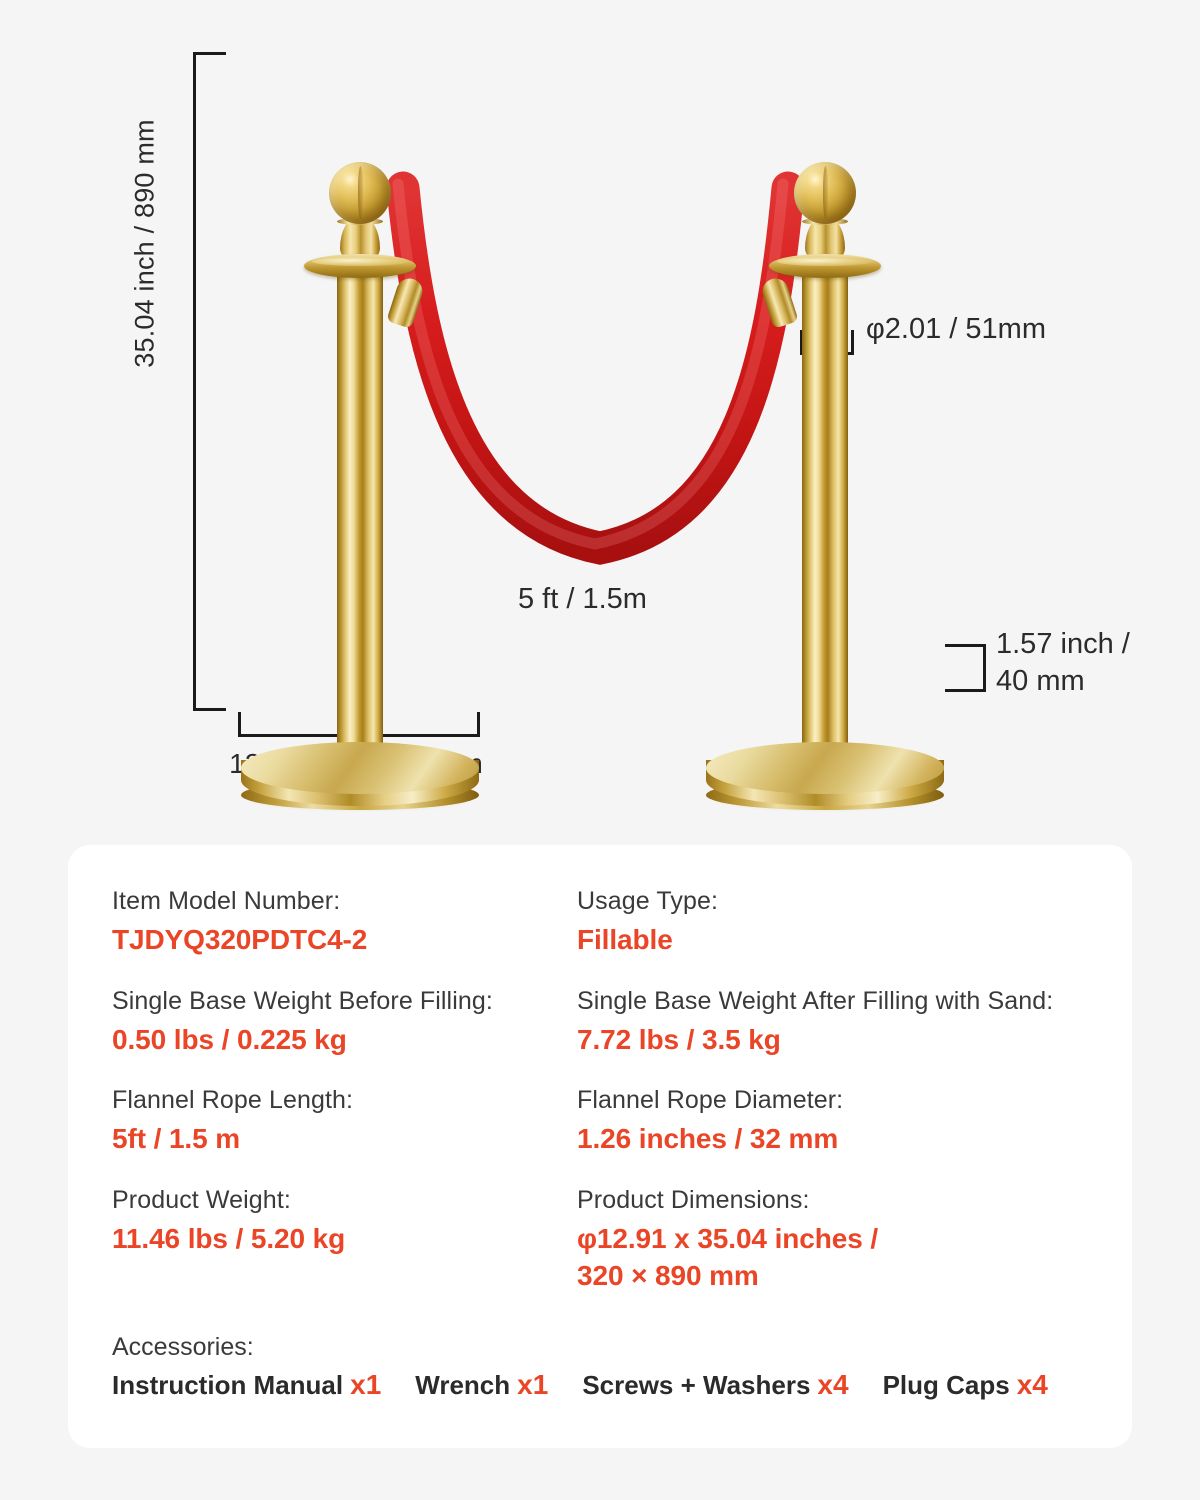 The height and width of the screenshot is (1500, 1200). Describe the element at coordinates (946, 1385) in the screenshot. I see `accessory-name: Plug Caps` at that location.